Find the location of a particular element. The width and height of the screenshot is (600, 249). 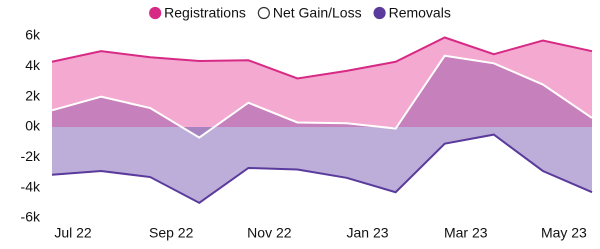

y-tick-label: -2k is located at coordinates (31, 156).